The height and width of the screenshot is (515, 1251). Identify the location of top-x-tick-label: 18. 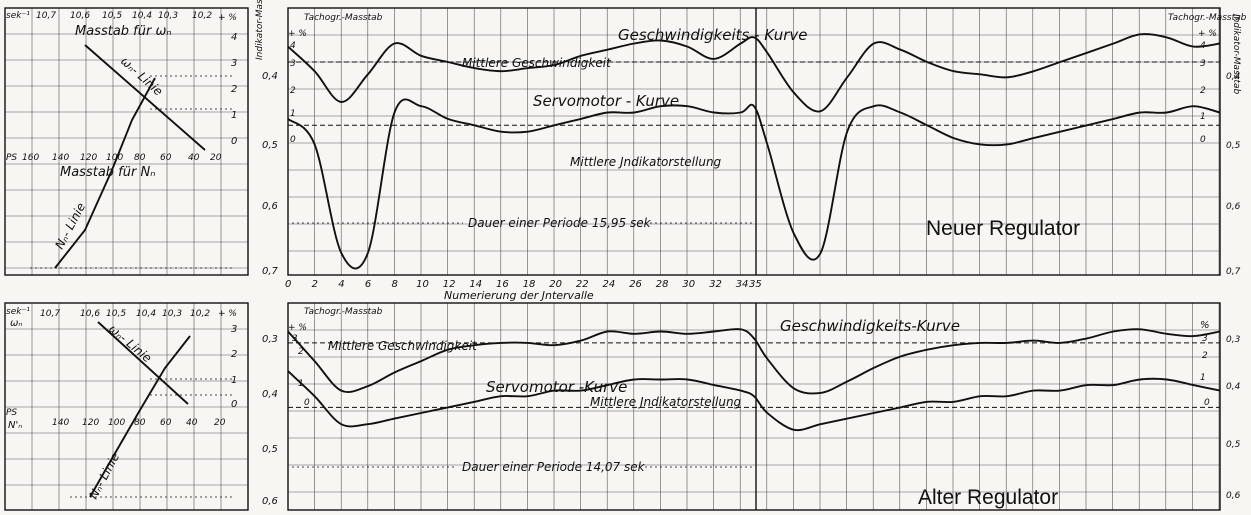
(529, 284).